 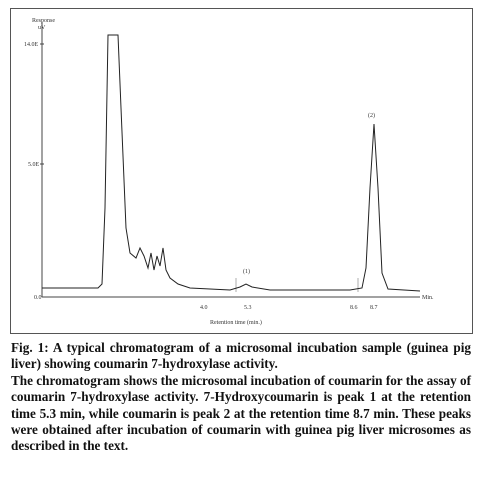 I want to click on x-axis-end: Min., so click(x=428, y=298).